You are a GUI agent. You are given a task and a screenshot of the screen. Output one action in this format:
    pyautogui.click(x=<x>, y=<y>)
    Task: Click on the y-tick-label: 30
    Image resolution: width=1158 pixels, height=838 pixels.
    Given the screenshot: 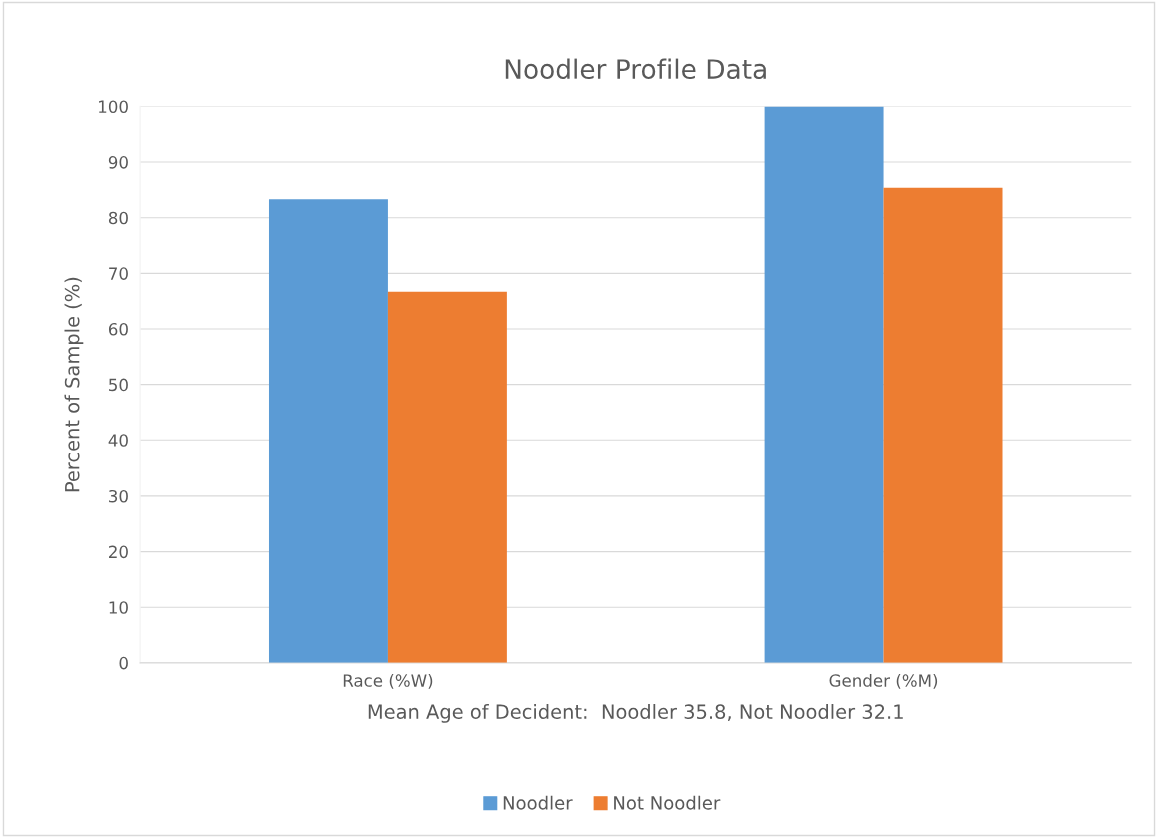 What is the action you would take?
    pyautogui.click(x=118, y=496)
    